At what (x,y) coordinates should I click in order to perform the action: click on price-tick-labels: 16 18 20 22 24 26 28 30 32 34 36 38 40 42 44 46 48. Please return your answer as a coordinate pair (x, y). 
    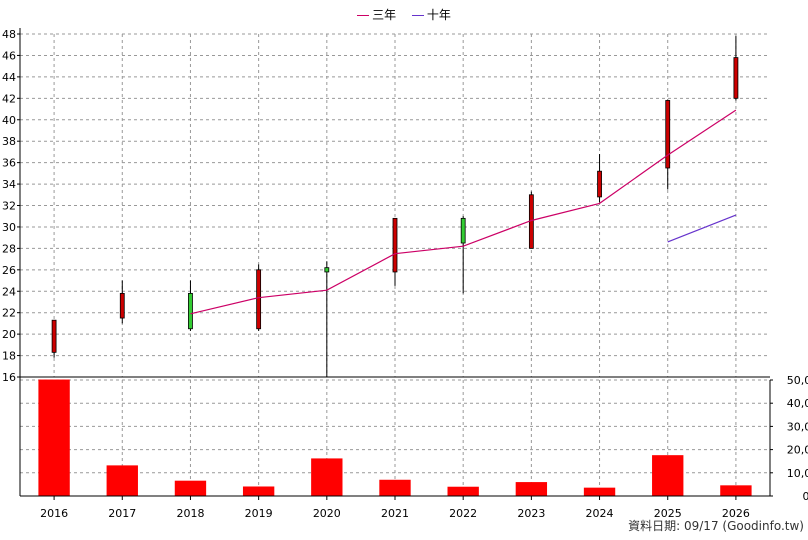
    Looking at the image, I should click on (9, 206).